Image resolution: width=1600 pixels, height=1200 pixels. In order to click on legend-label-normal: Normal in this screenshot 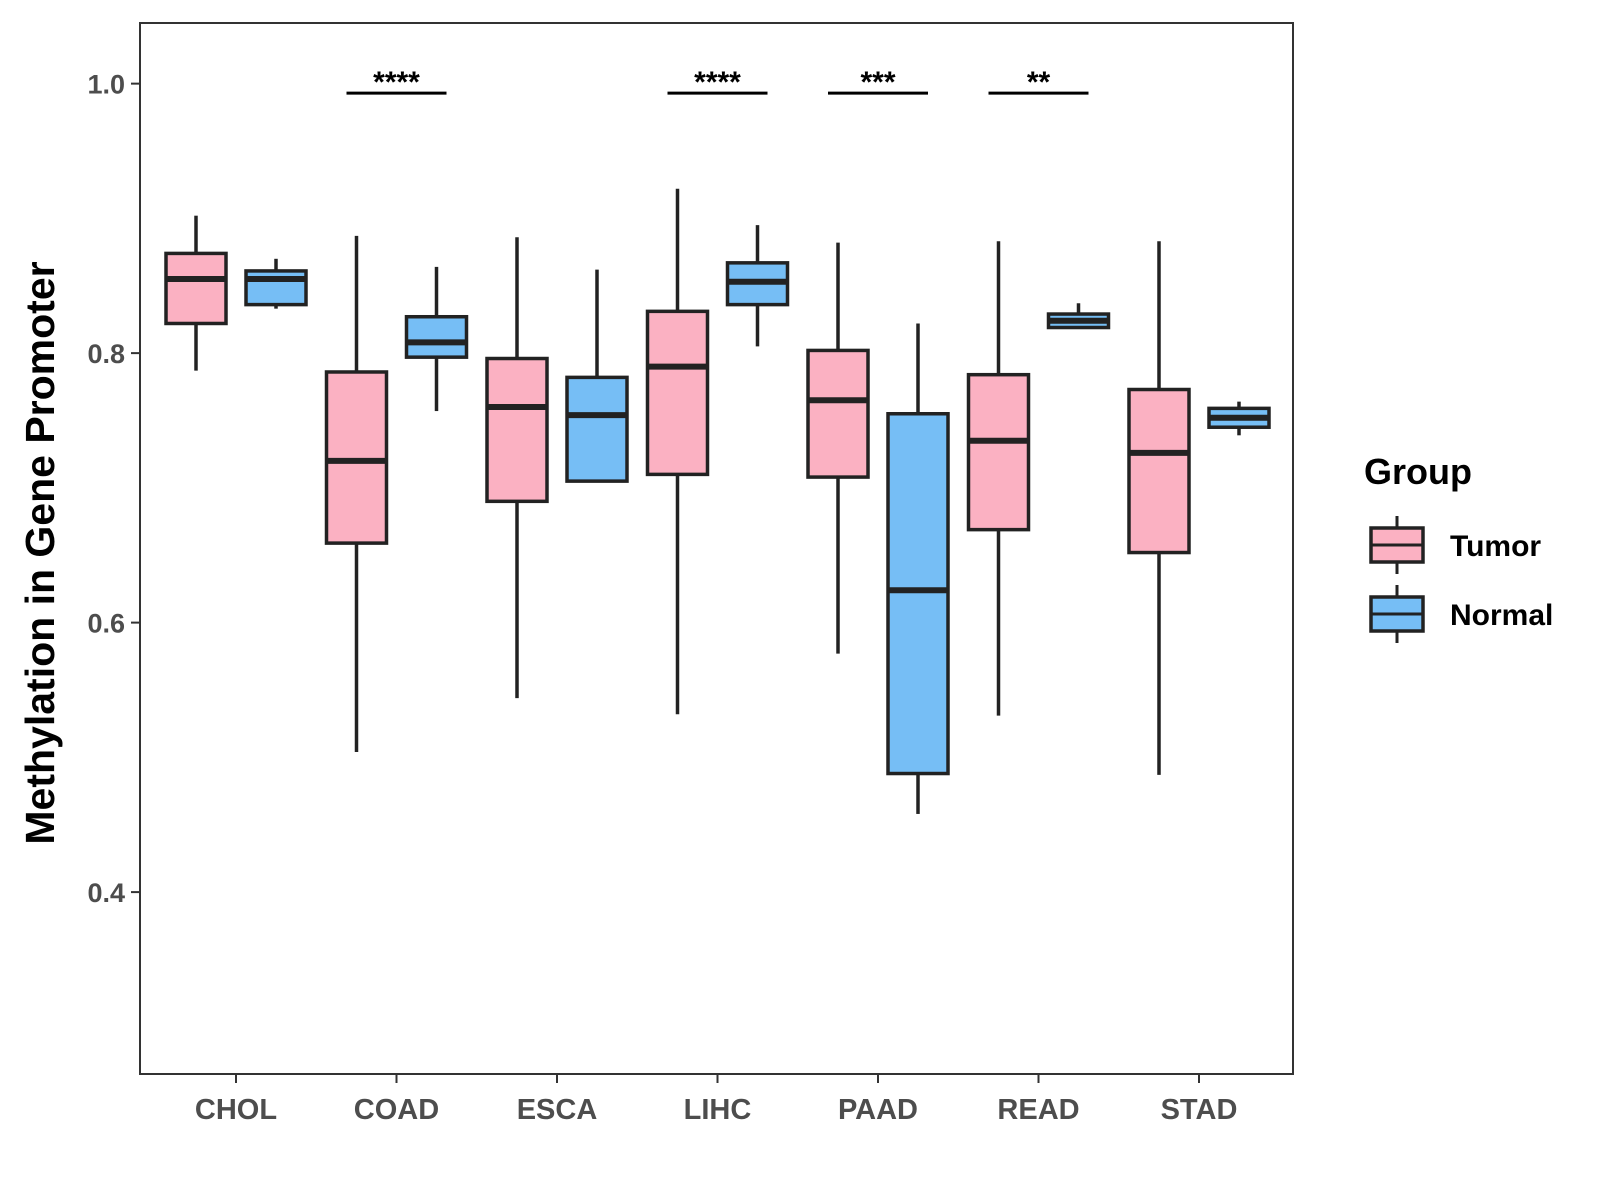, I will do `click(1501, 615)`.